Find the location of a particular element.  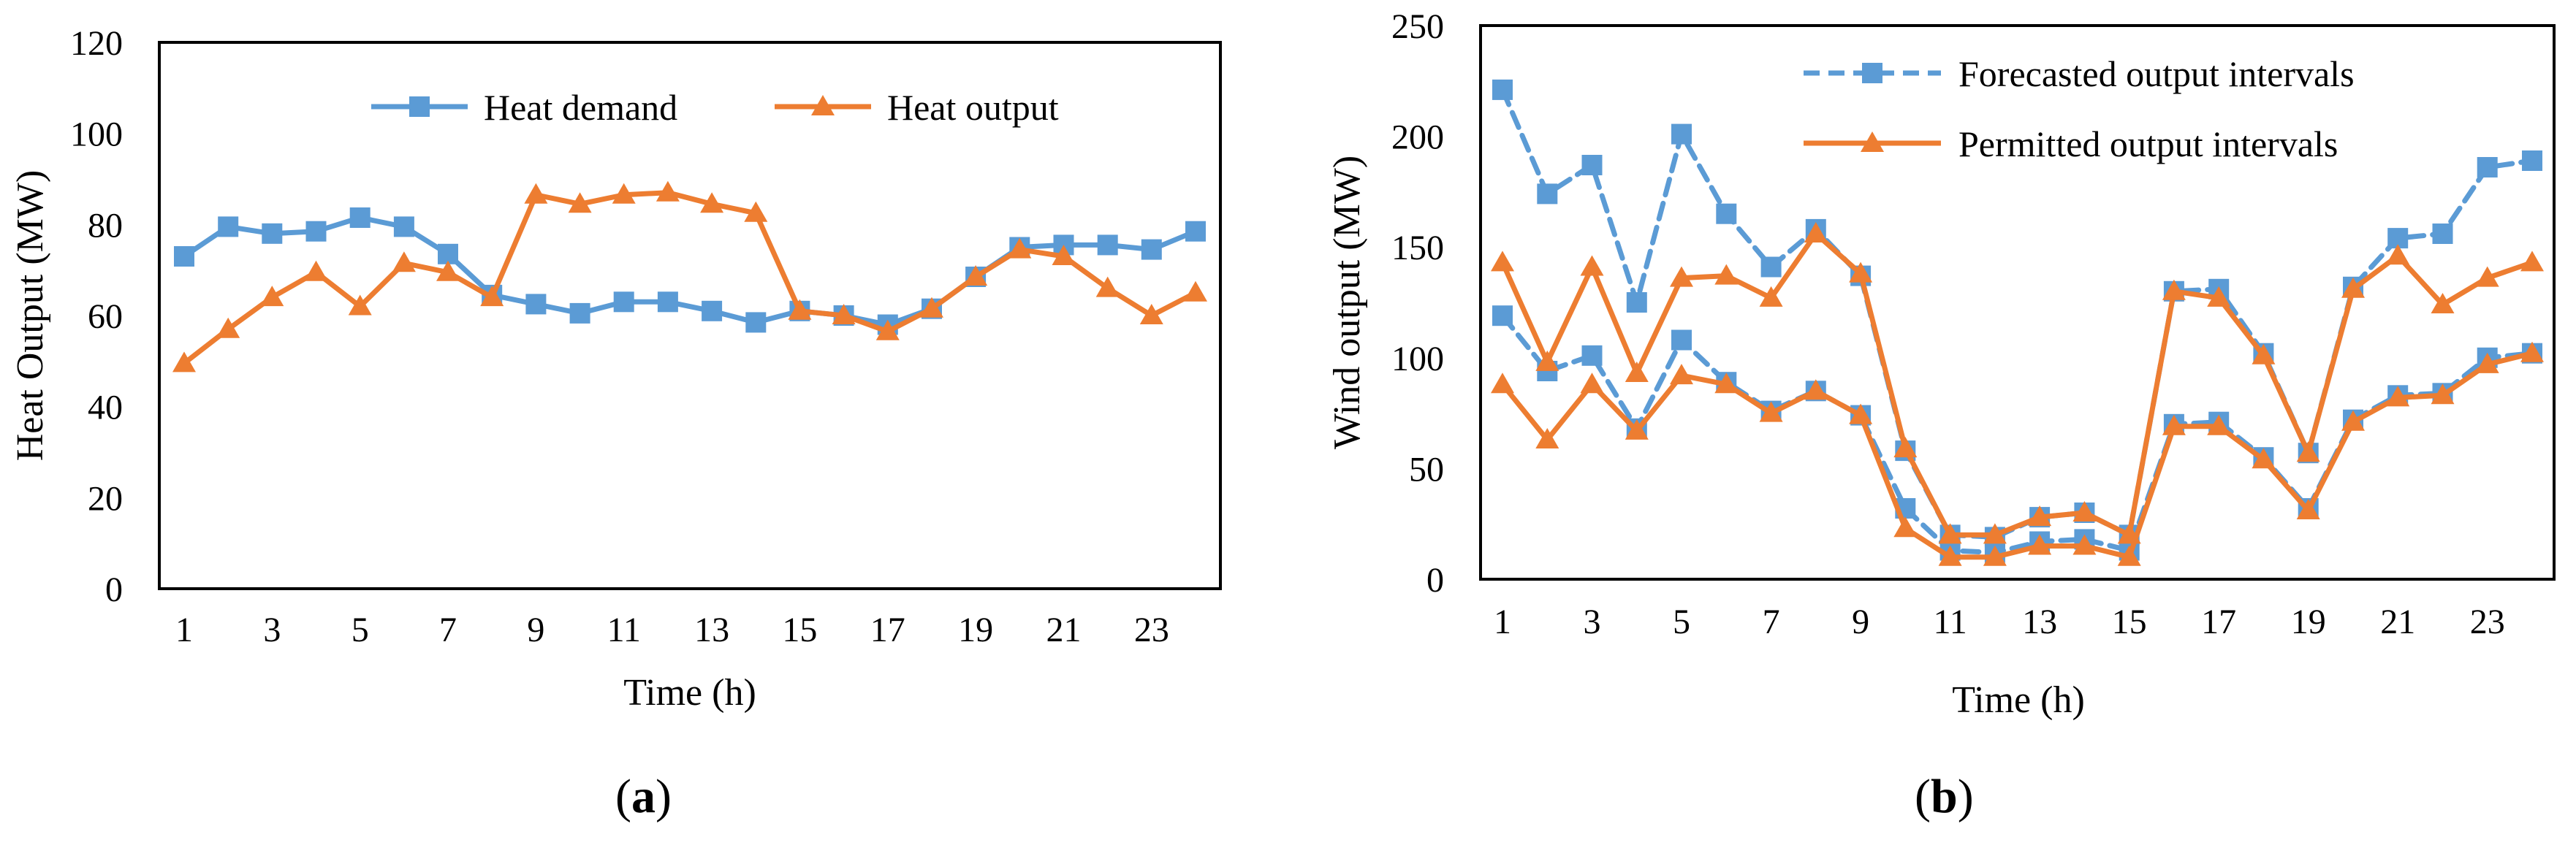

chart-b-legend-item-permitted: Permitted output intervals is located at coordinates (2071, 143).